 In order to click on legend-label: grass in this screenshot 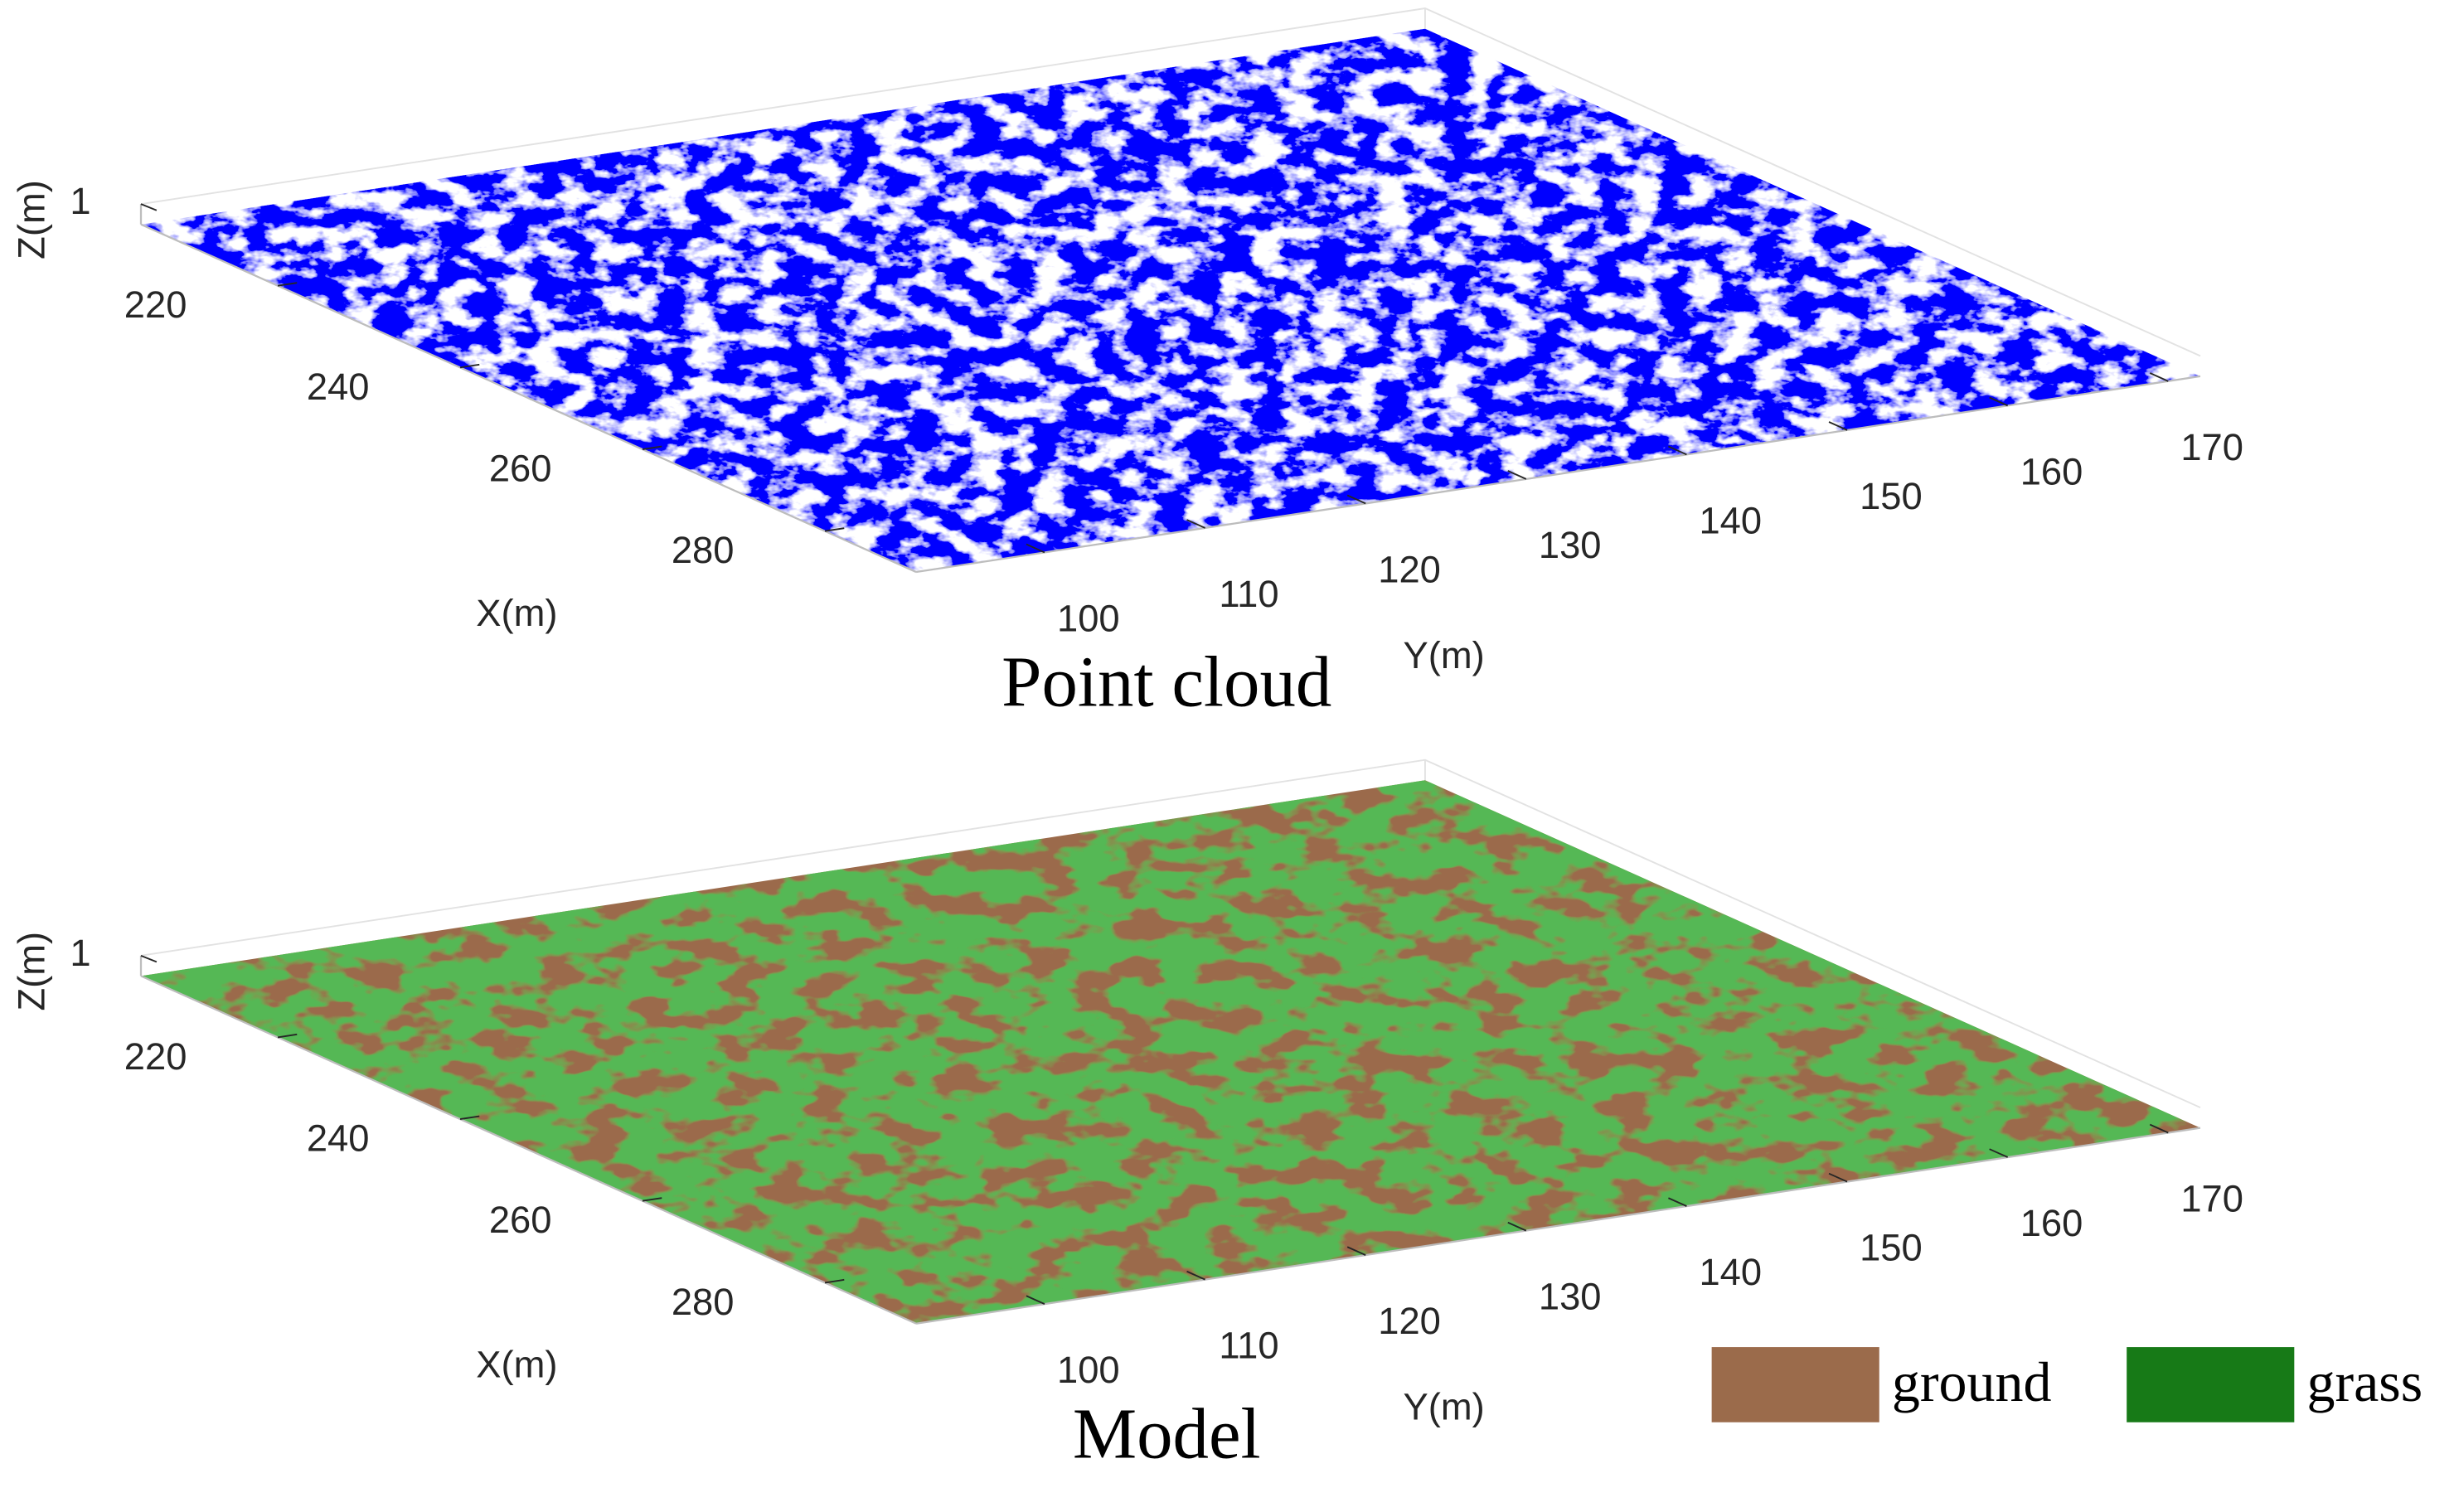, I will do `click(2364, 1381)`.